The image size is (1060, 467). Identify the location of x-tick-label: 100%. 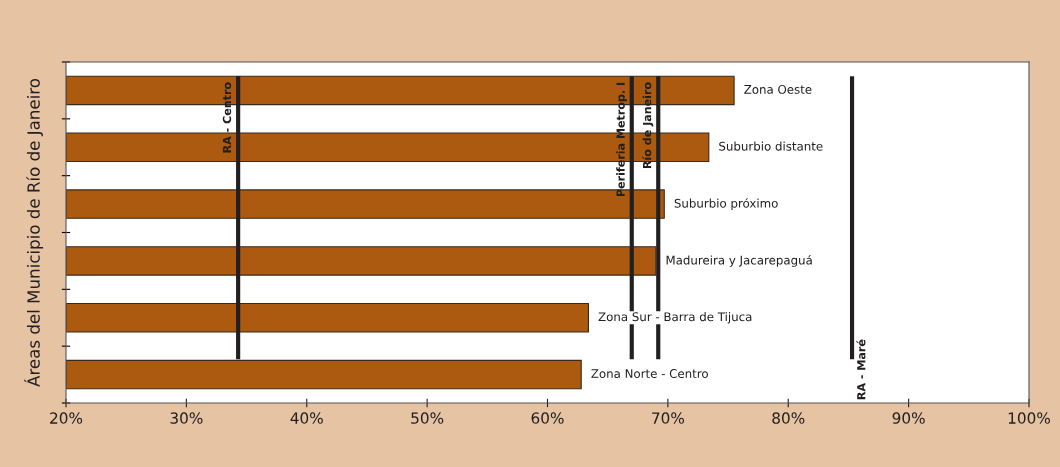
(1029, 418).